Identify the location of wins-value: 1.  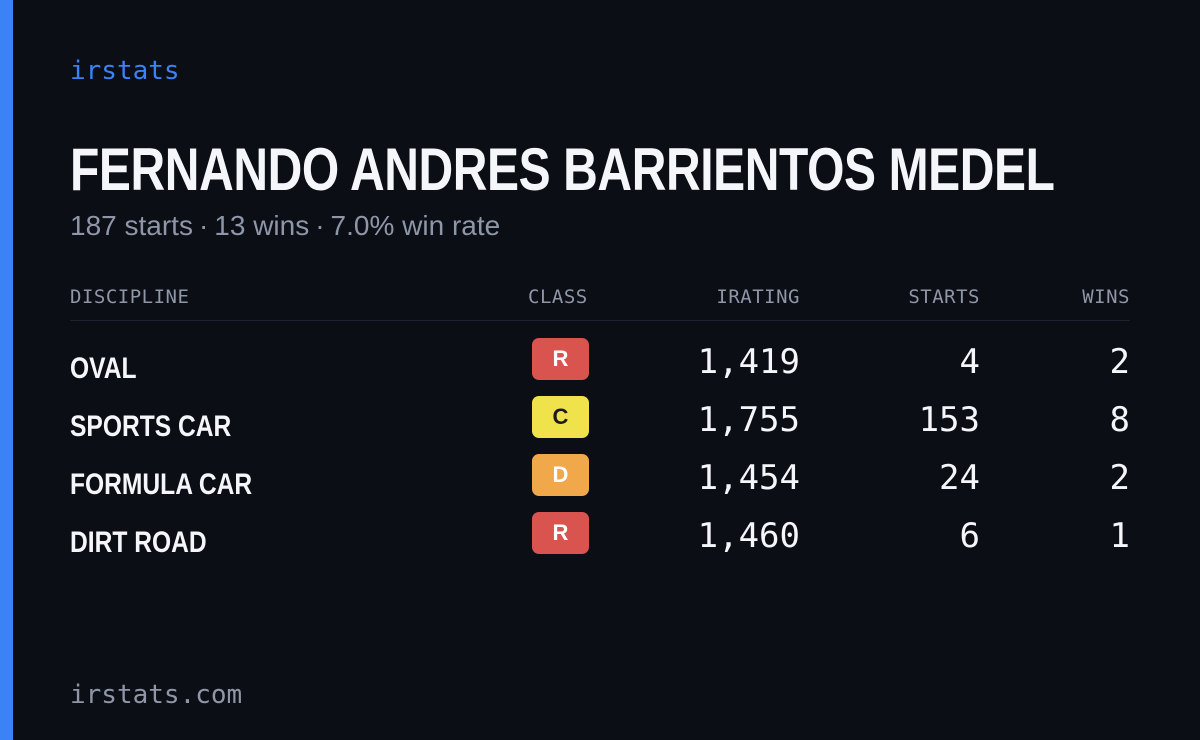
(1119, 536).